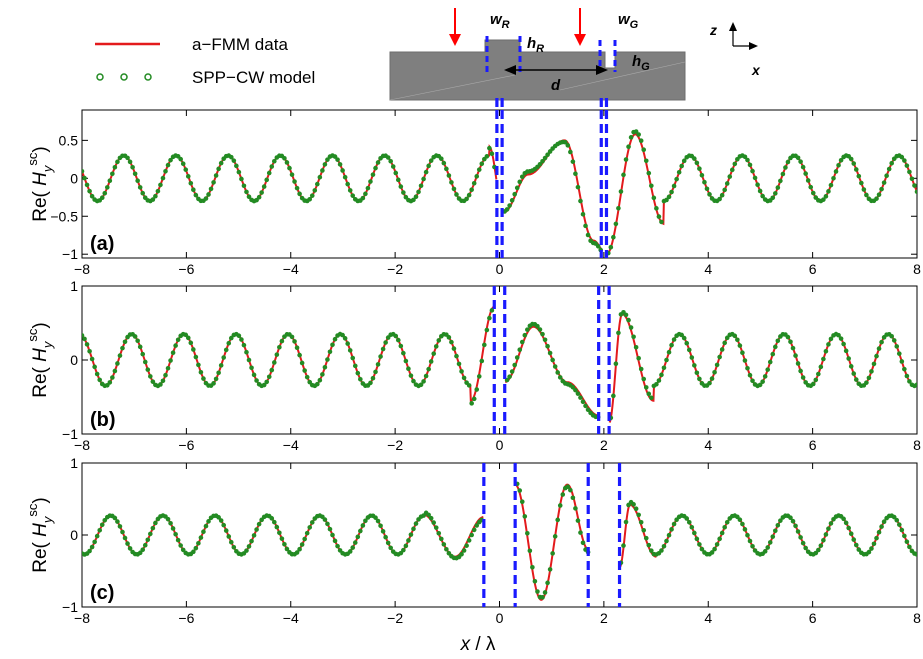 The height and width of the screenshot is (659, 923). I want to click on x-tick-label: 0, so click(500, 445).